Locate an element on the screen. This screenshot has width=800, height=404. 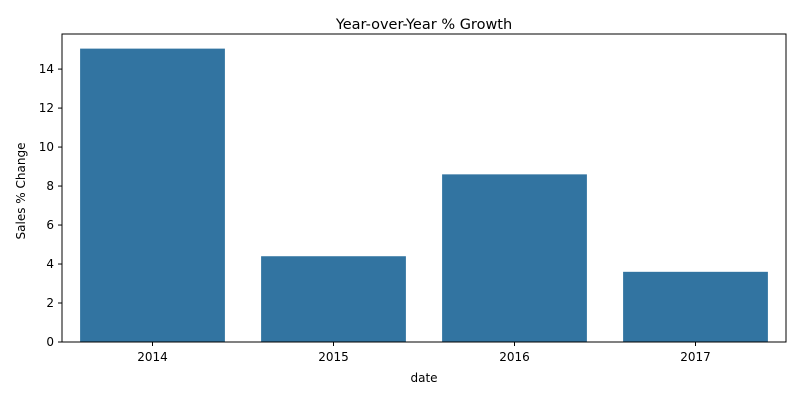
x-axis: 2014 2015 2016 2017 is located at coordinates (424, 353).